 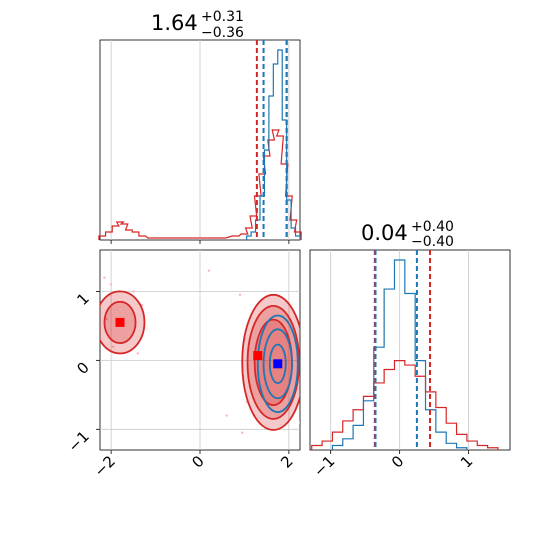 I want to click on marginal-x1-red-histogram, so click(x=405, y=404).